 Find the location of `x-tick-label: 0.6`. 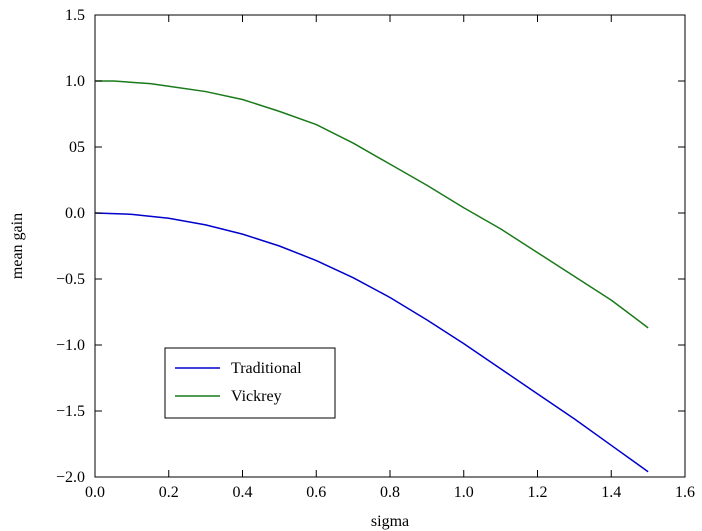

x-tick-label: 0.6 is located at coordinates (316, 492).